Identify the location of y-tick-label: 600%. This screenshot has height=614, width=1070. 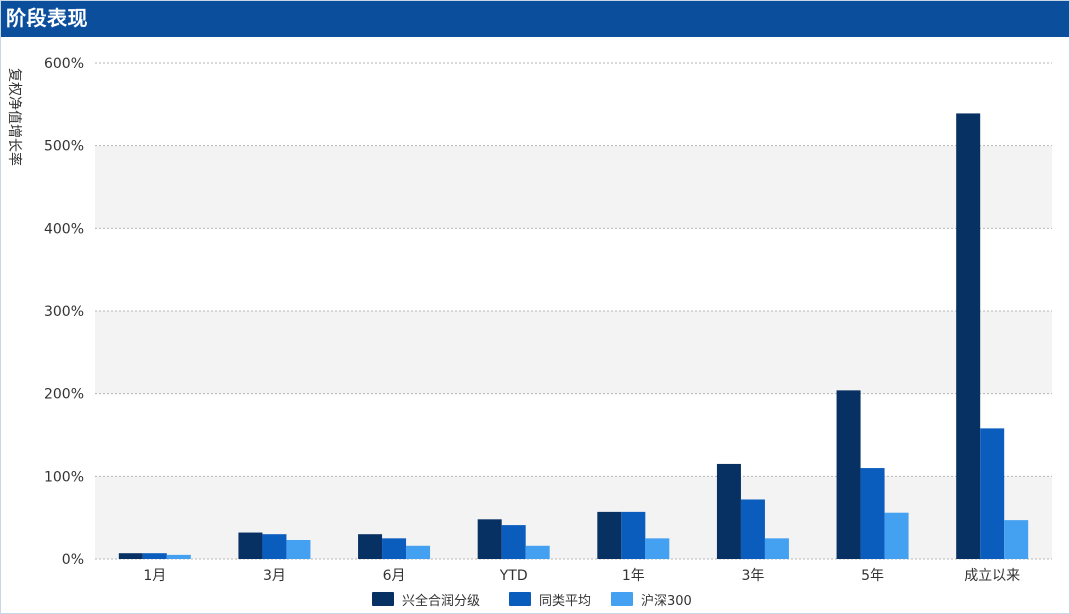
(64, 64).